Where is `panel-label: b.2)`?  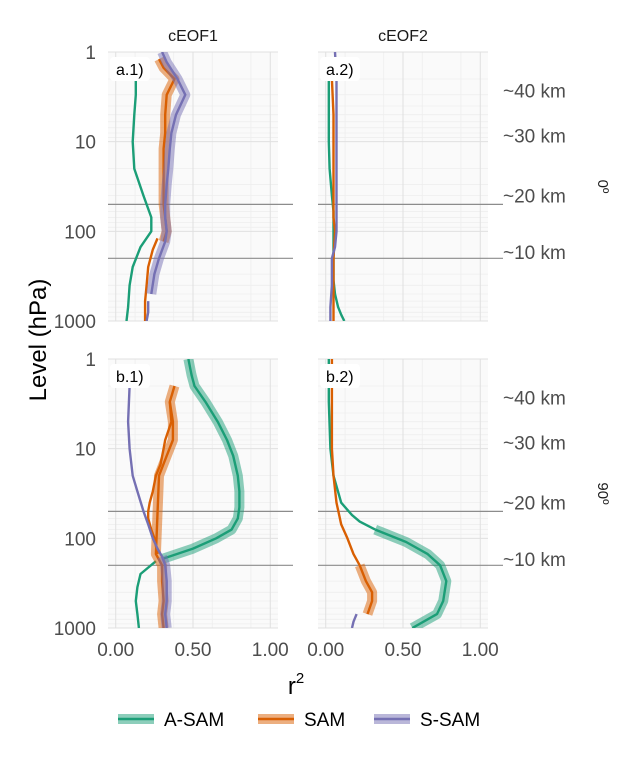
panel-label: b.2) is located at coordinates (340, 377).